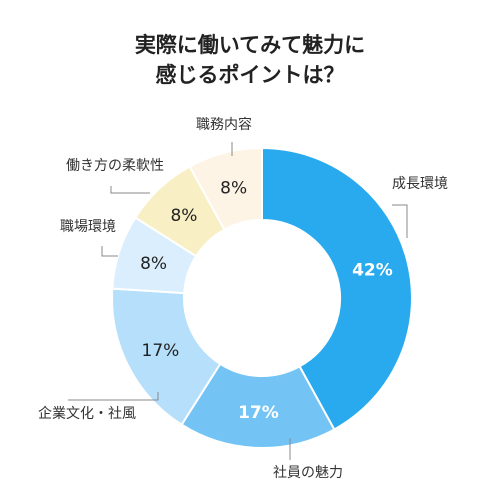  What do you see at coordinates (372, 271) in the screenshot?
I see `value-label-1: 42%` at bounding box center [372, 271].